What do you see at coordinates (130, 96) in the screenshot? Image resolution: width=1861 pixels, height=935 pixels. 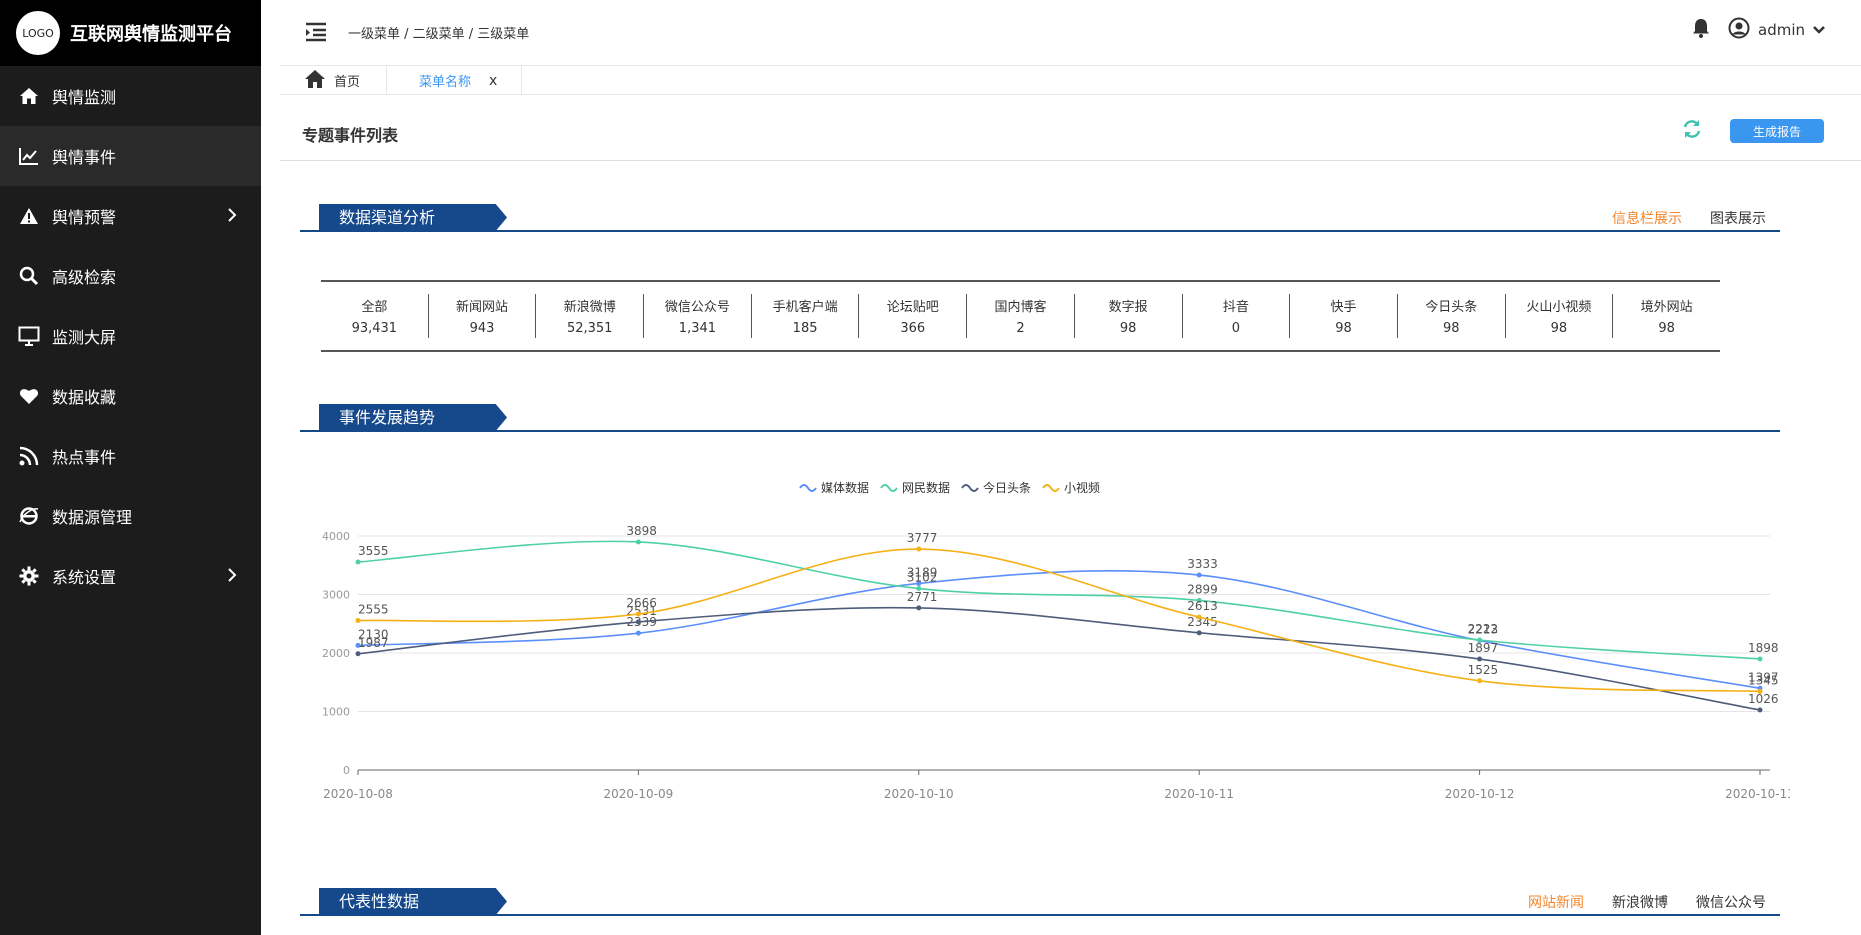 I see `sidebar-item-sentiment-monitor: 舆情监测` at bounding box center [130, 96].